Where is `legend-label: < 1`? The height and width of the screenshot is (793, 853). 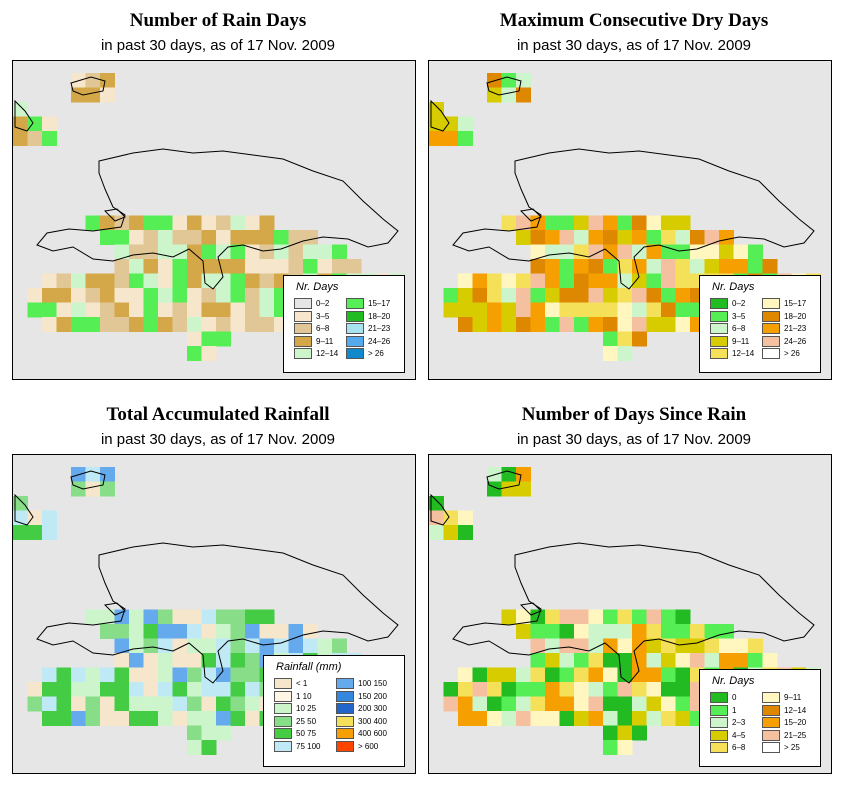
legend-label: < 1 is located at coordinates (302, 683).